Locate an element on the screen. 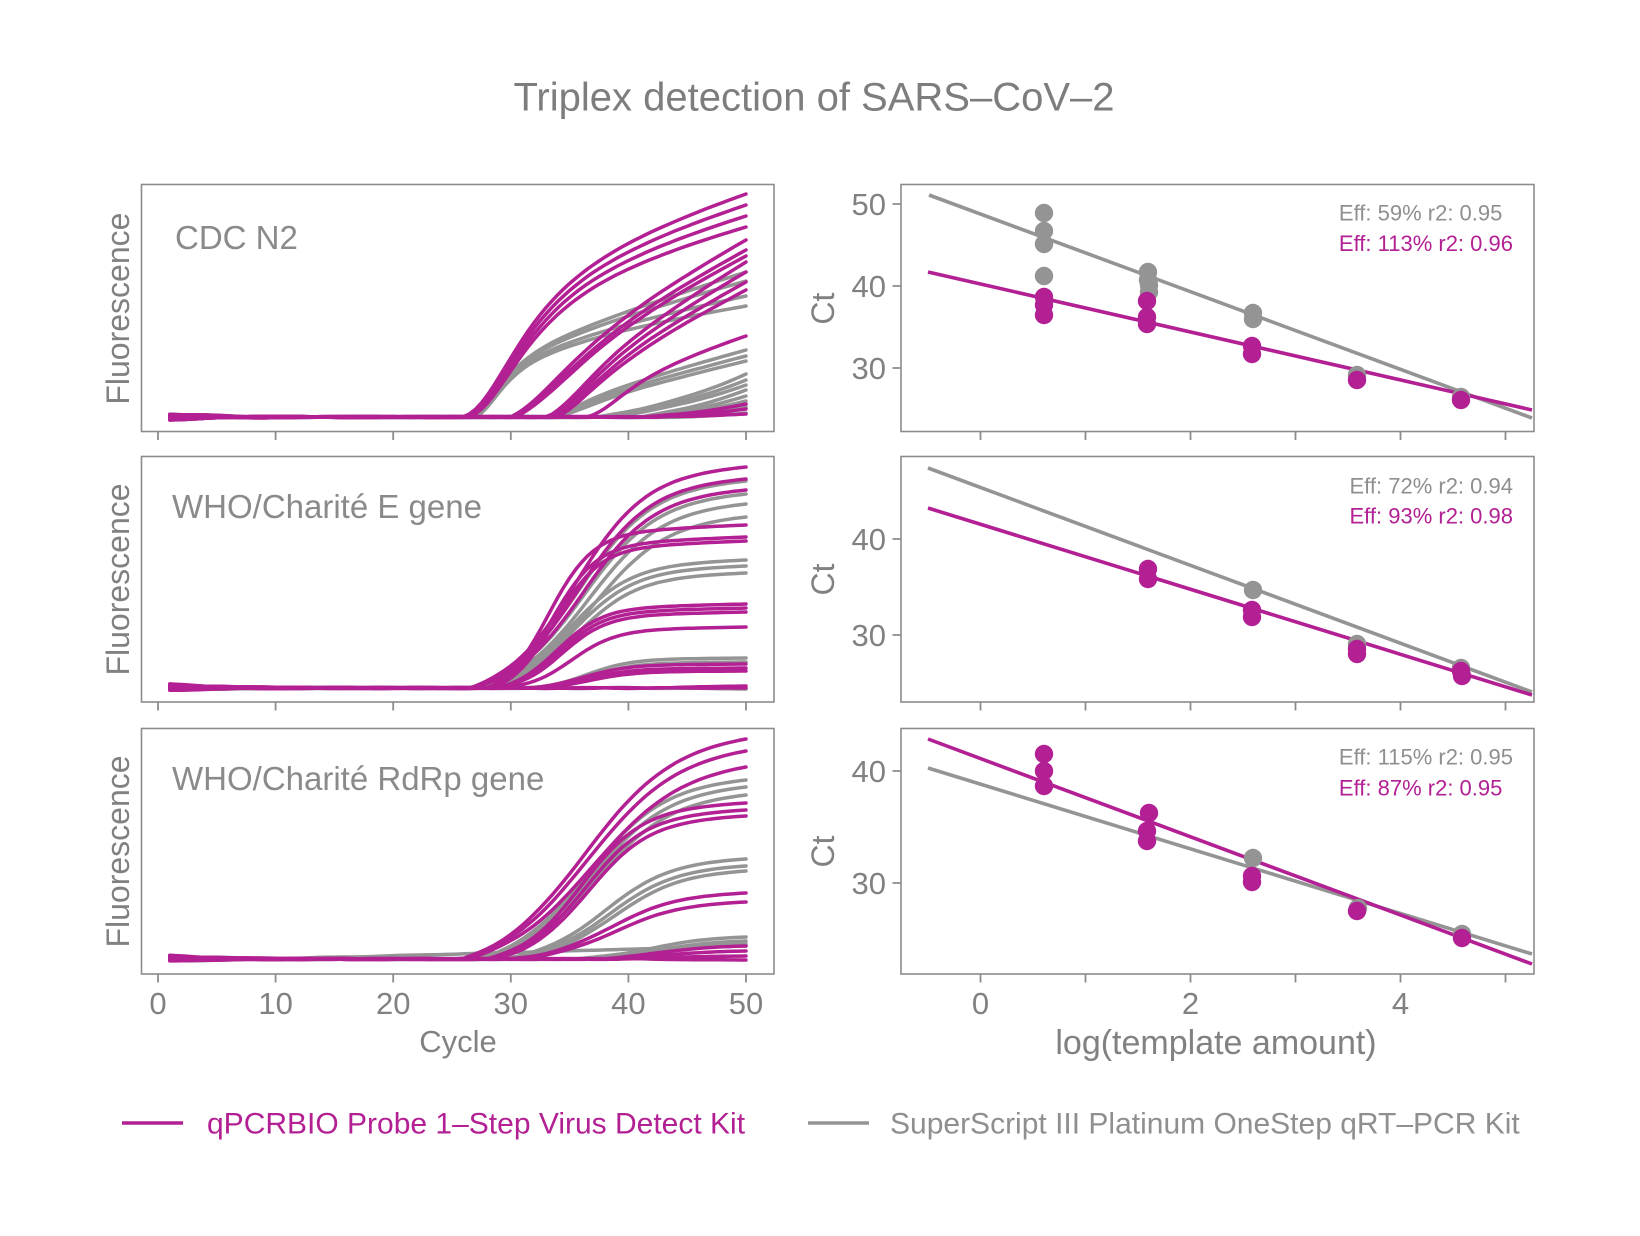 This screenshot has width=1640, height=1236. svg-text: Eff: 87% r2: 0.95 is located at coordinates (1420, 788).